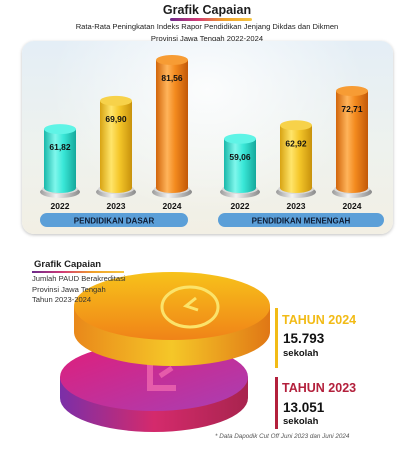  Describe the element at coordinates (79, 278) in the screenshot. I see `chart2-subtitle-line1: Jumlah PAUD Berakreditasi` at that location.